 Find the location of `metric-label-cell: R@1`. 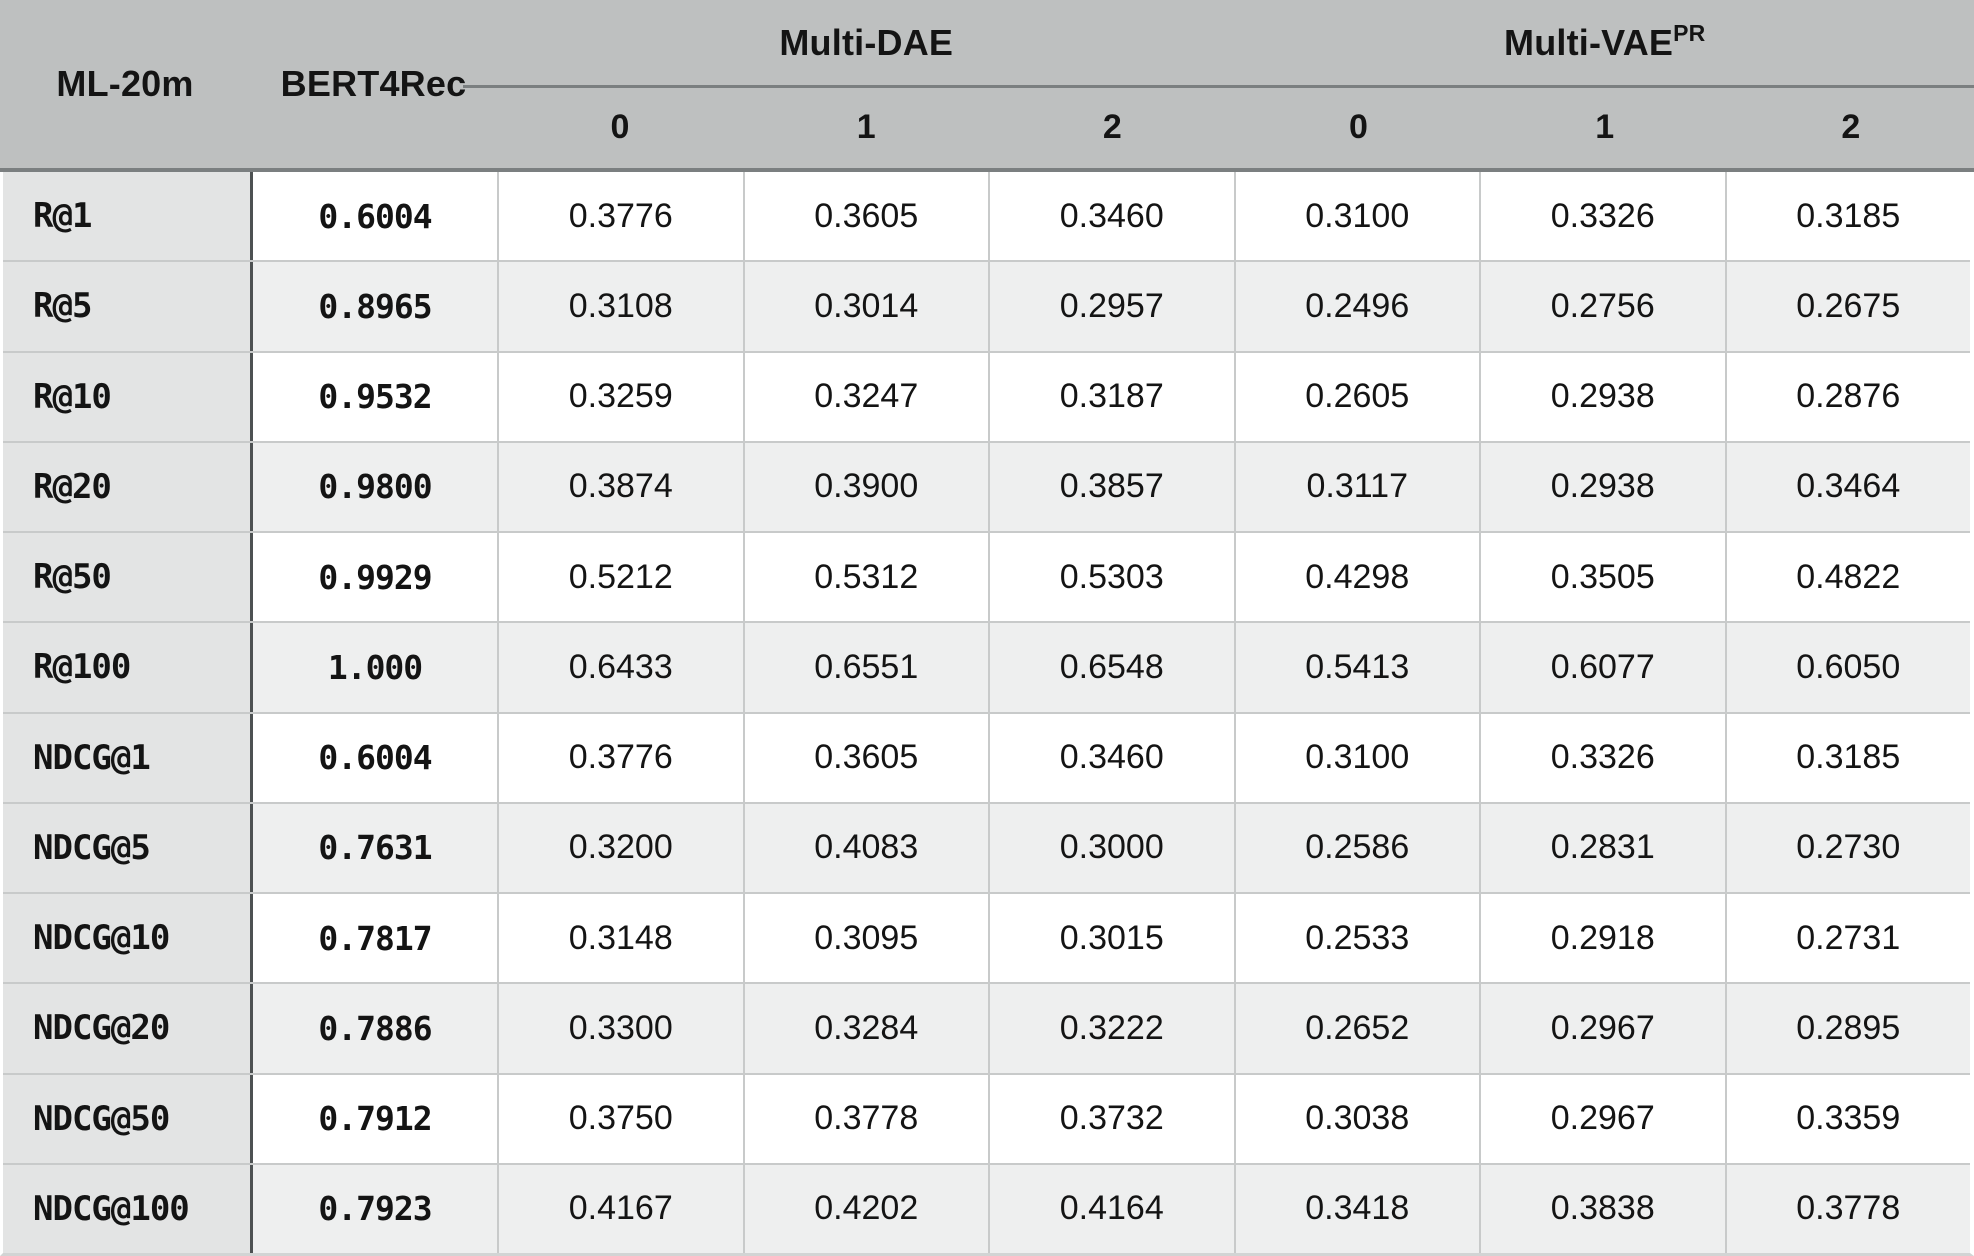

metric-label-cell: R@1 is located at coordinates (126, 216).